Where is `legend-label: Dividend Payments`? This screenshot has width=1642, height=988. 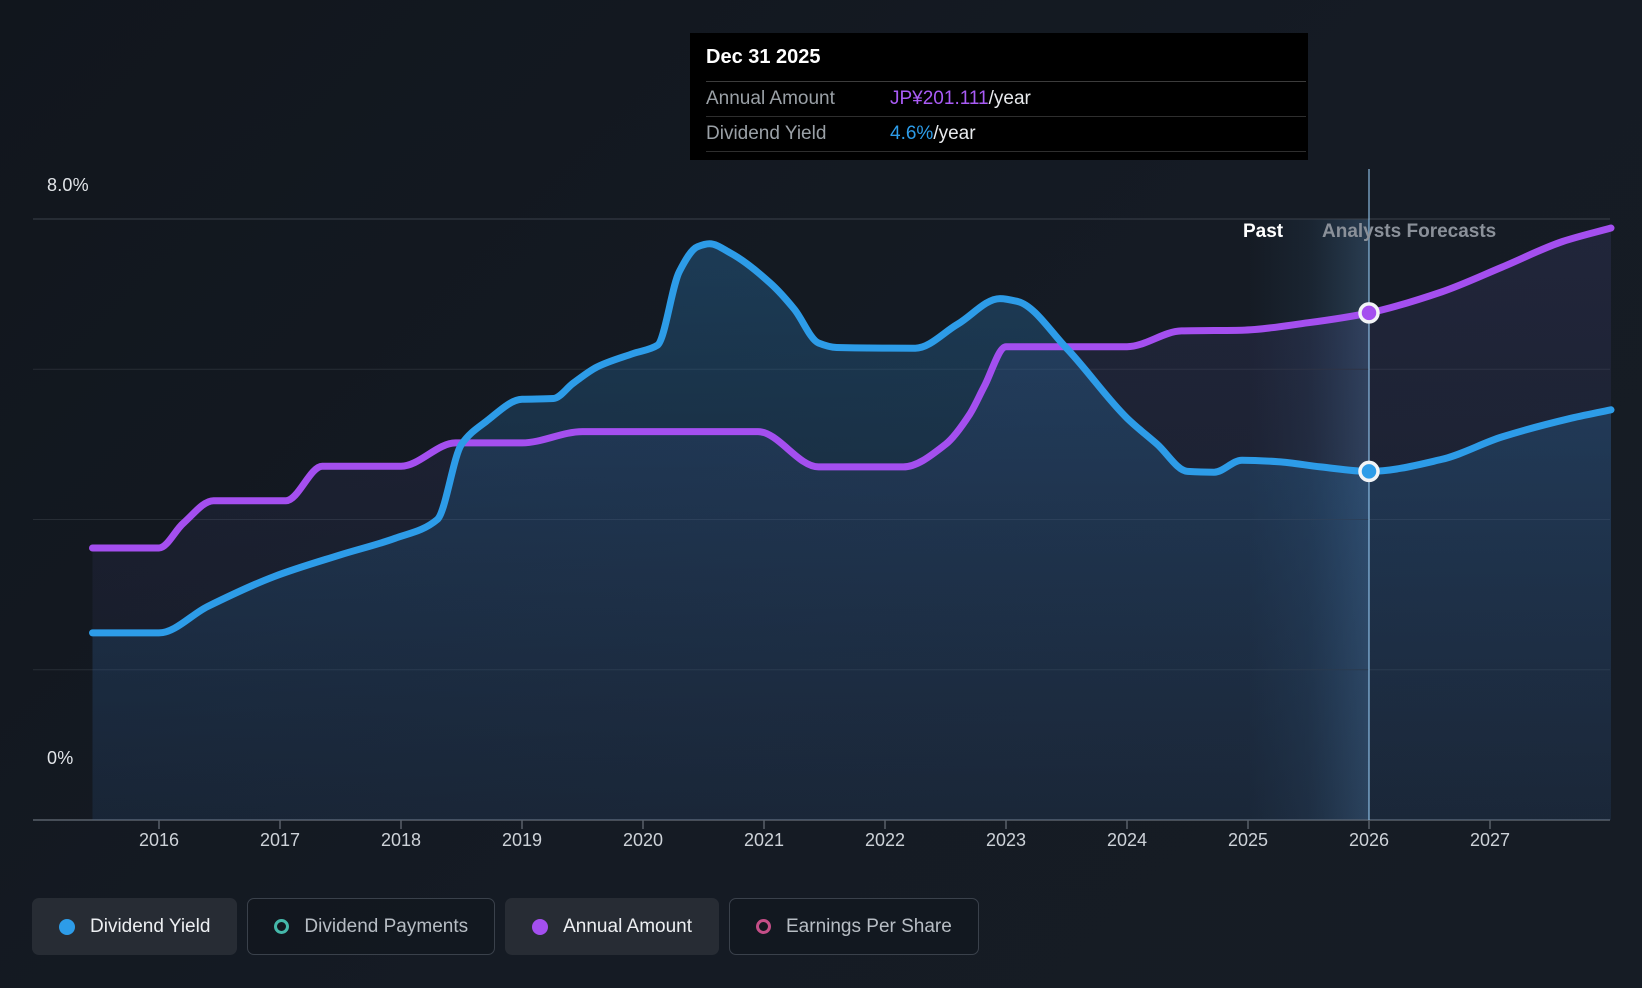 legend-label: Dividend Payments is located at coordinates (386, 926).